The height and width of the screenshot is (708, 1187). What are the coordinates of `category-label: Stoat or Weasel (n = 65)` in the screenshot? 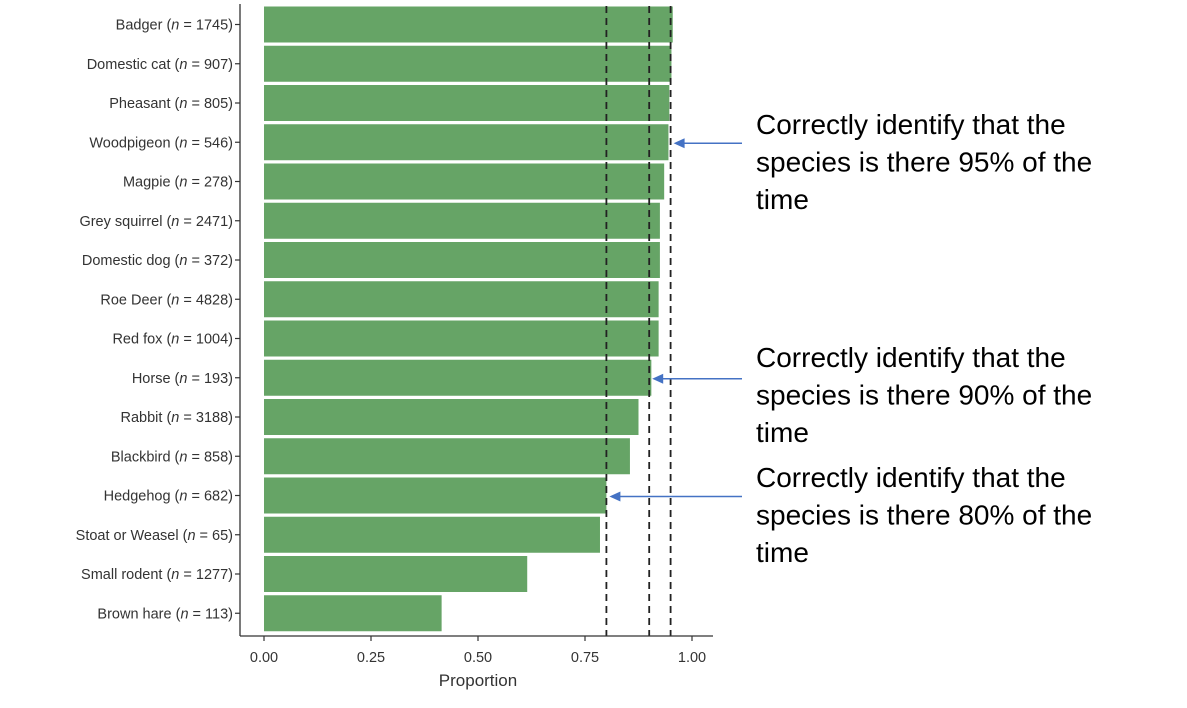 It's located at (154, 536).